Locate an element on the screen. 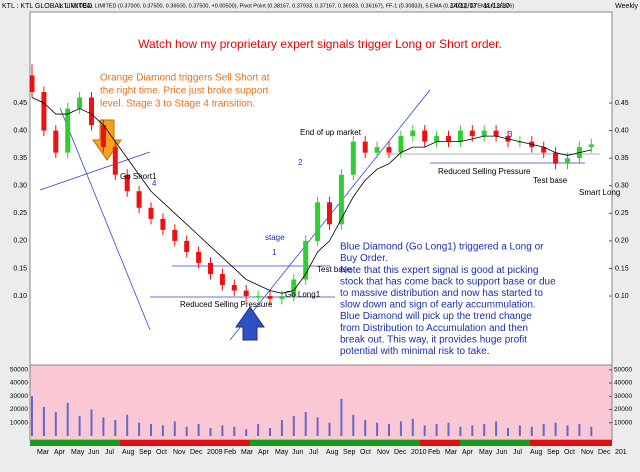 The image size is (640, 472). y-tick-label: 0.40 is located at coordinates (622, 130).